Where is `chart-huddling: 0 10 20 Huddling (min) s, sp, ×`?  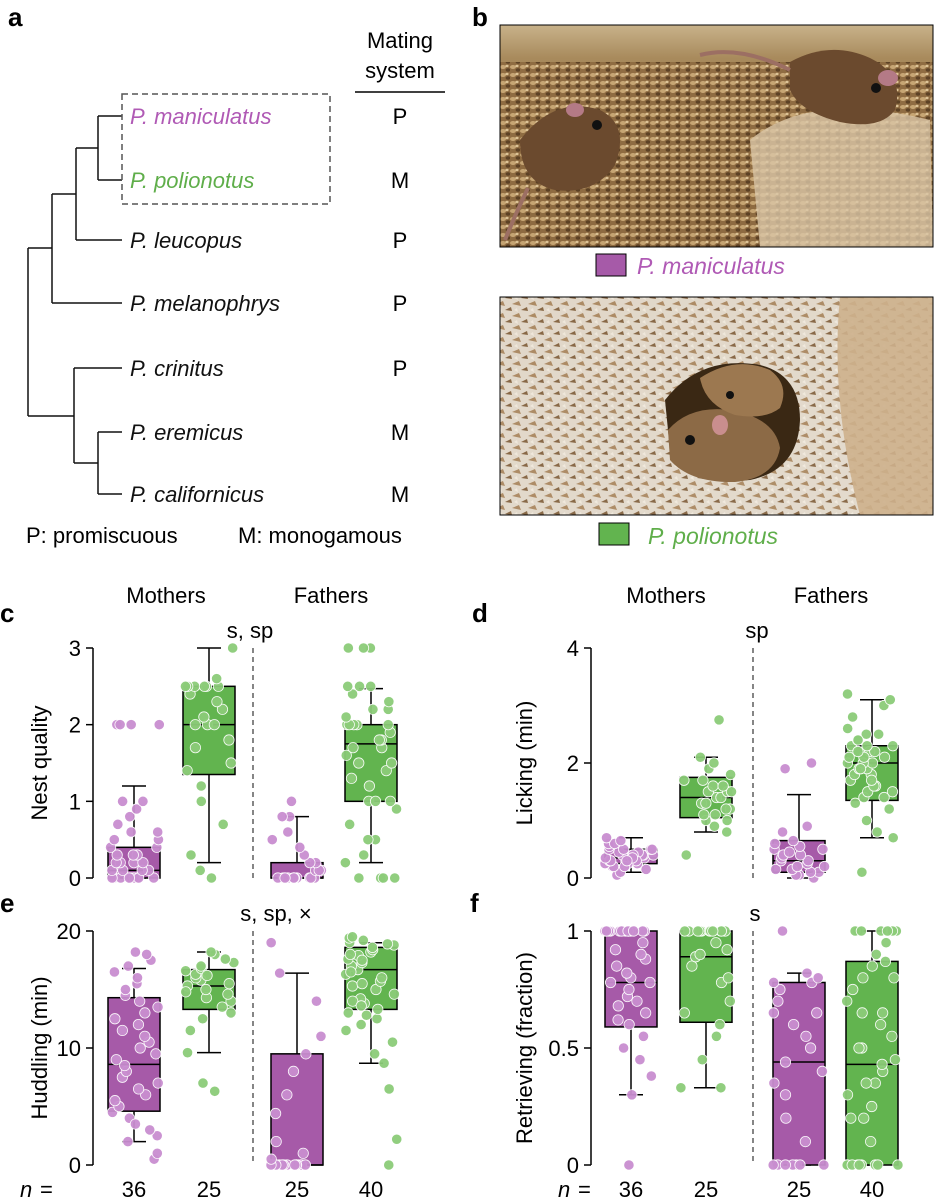
chart-huddling: 0 10 20 Huddling (min) s, sp, × is located at coordinates (215, 1039).